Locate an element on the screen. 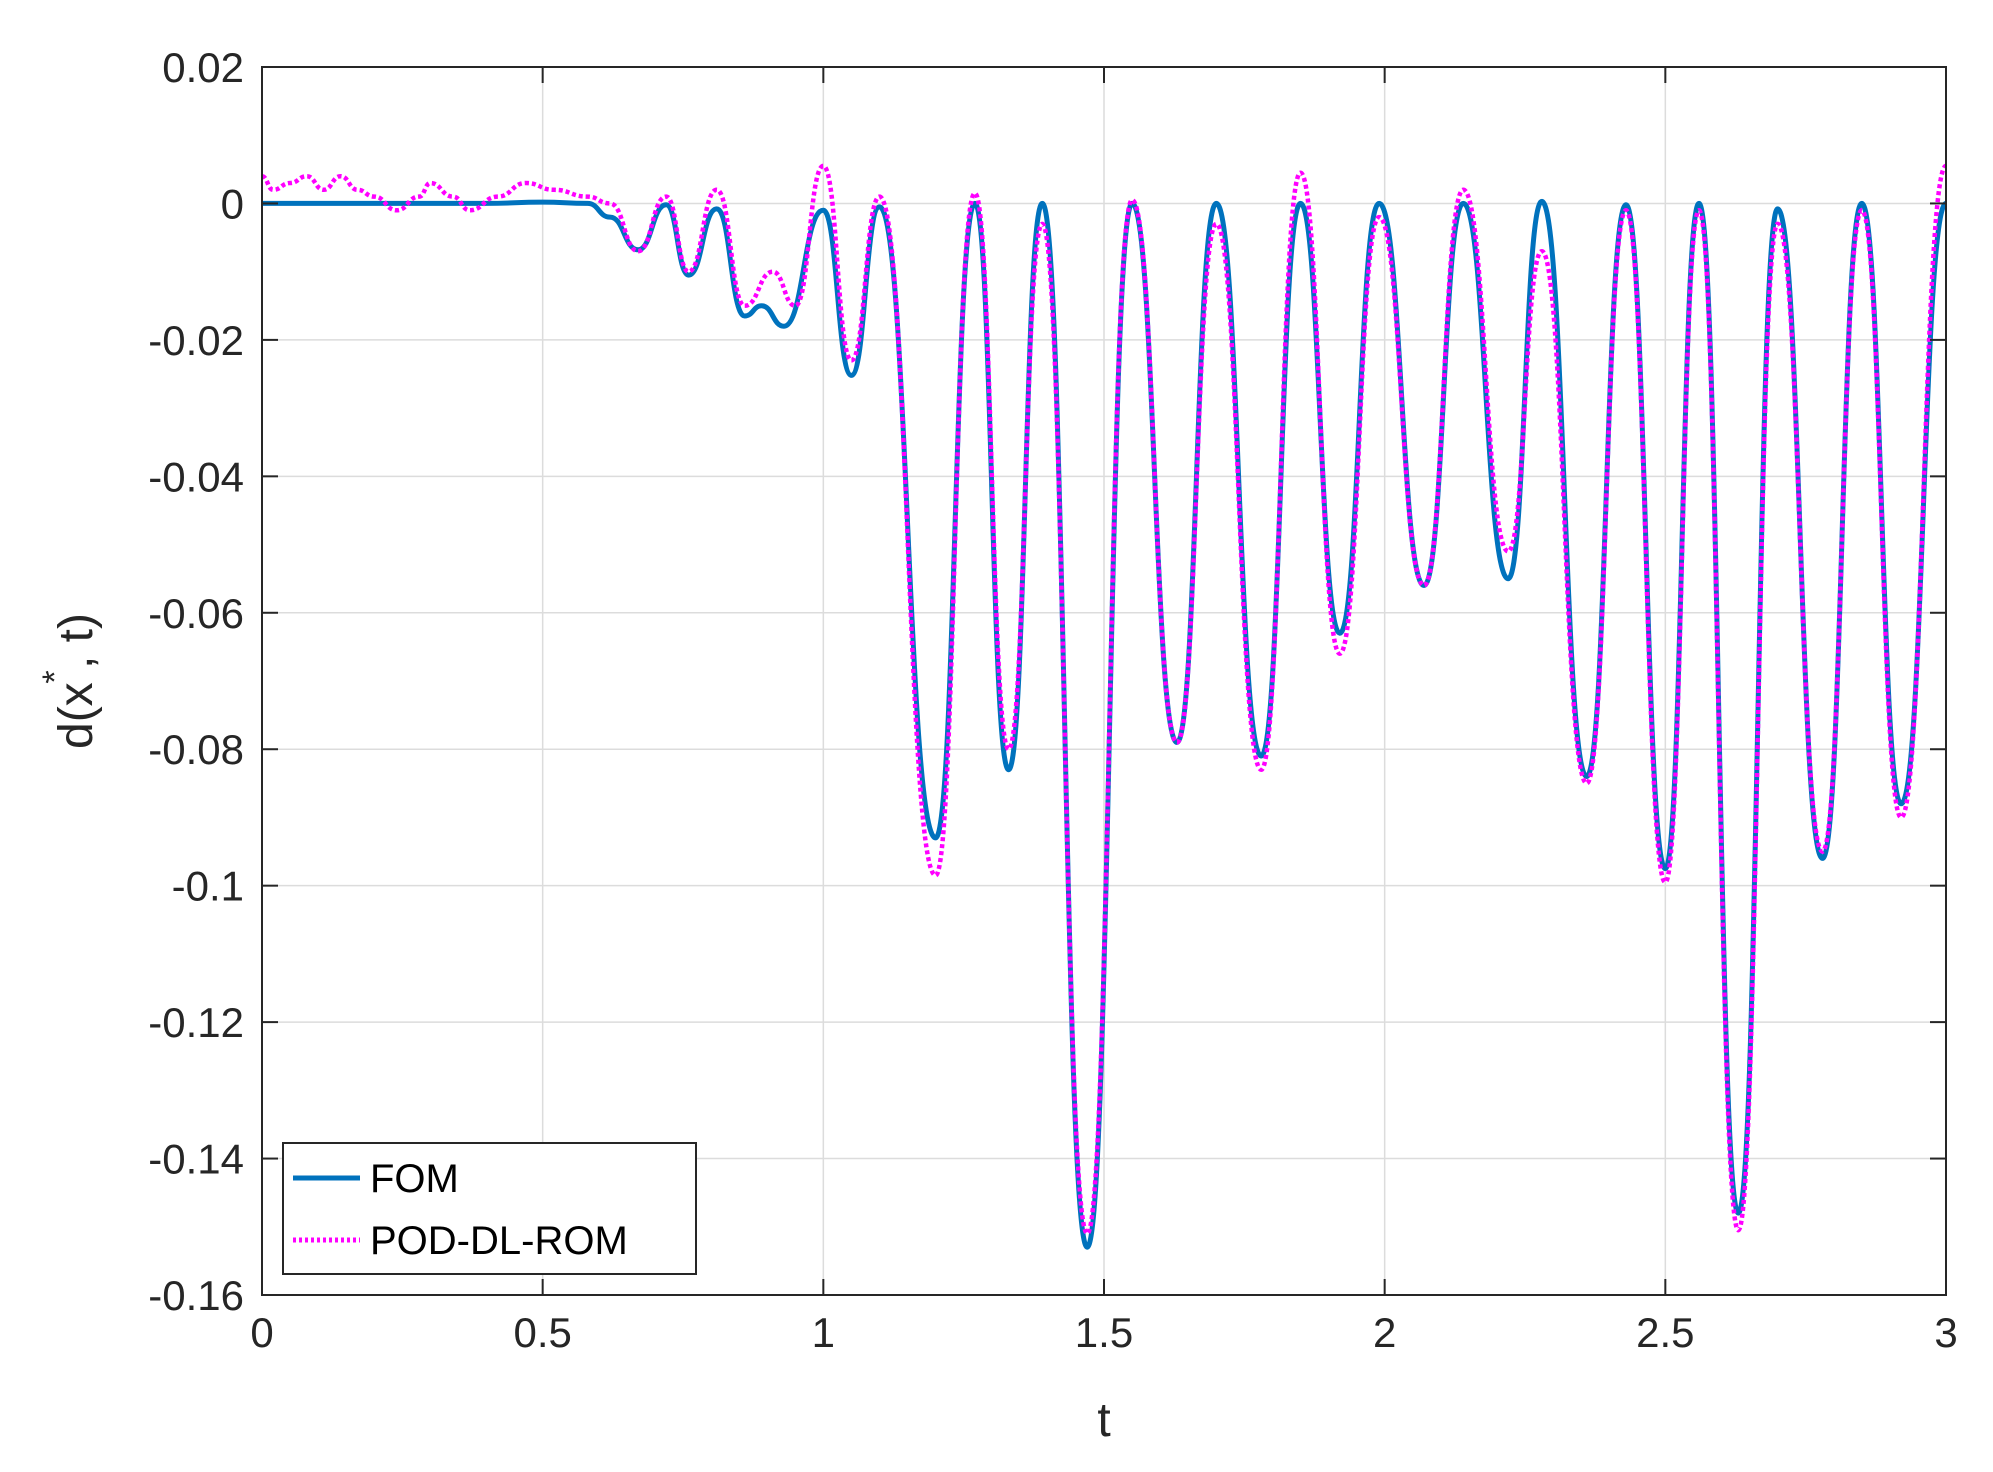  x-tick-label: 0 is located at coordinates (261, 1332).